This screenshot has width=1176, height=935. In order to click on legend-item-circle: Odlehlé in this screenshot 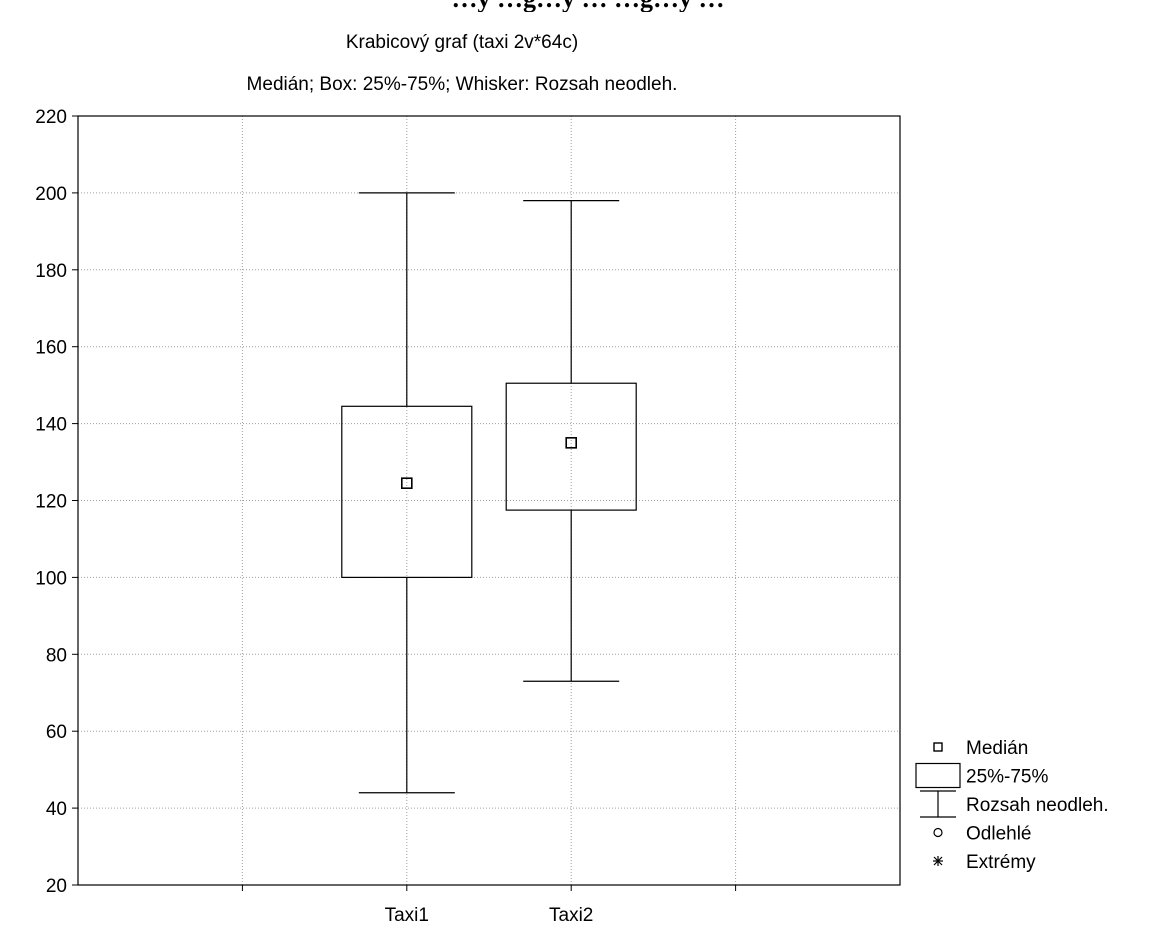, I will do `click(982, 834)`.